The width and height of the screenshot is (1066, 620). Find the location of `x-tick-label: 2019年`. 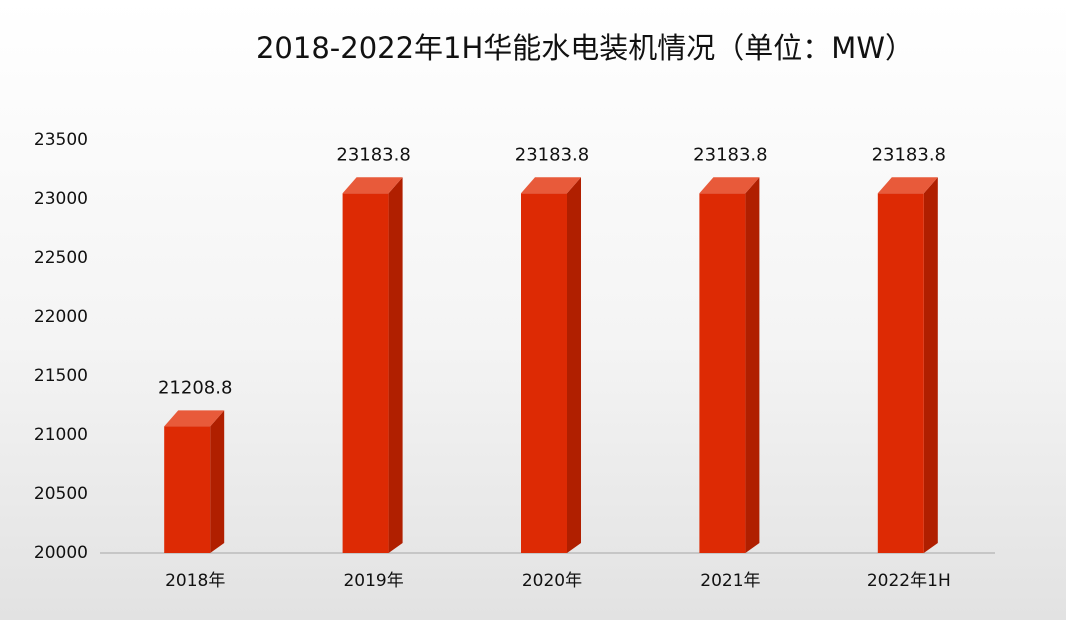

x-tick-label: 2019年 is located at coordinates (373, 581).